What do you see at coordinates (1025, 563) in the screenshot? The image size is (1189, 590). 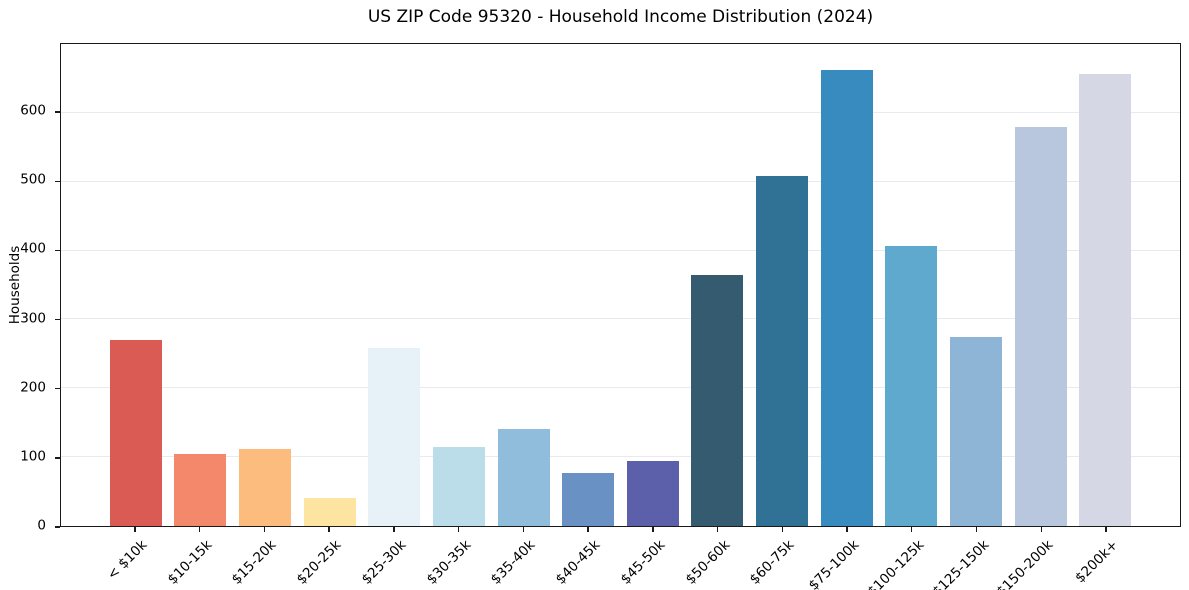 I see `x-tick-label: $150-200k` at bounding box center [1025, 563].